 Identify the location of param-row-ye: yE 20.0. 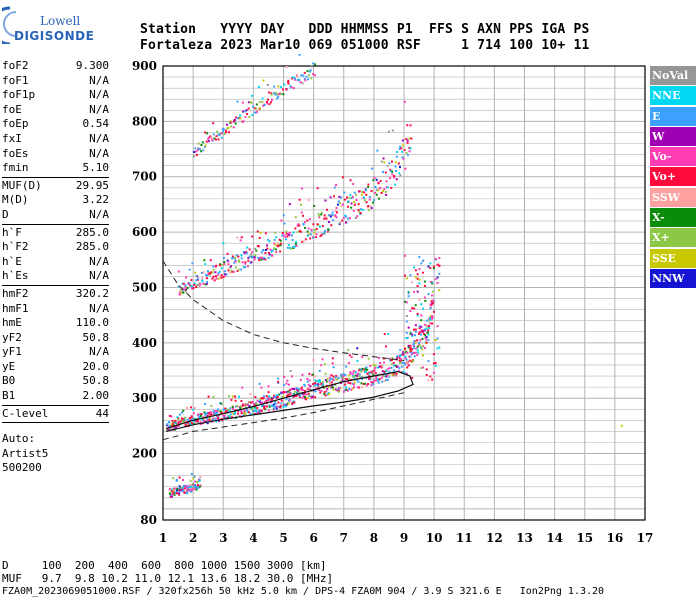
(55, 367).